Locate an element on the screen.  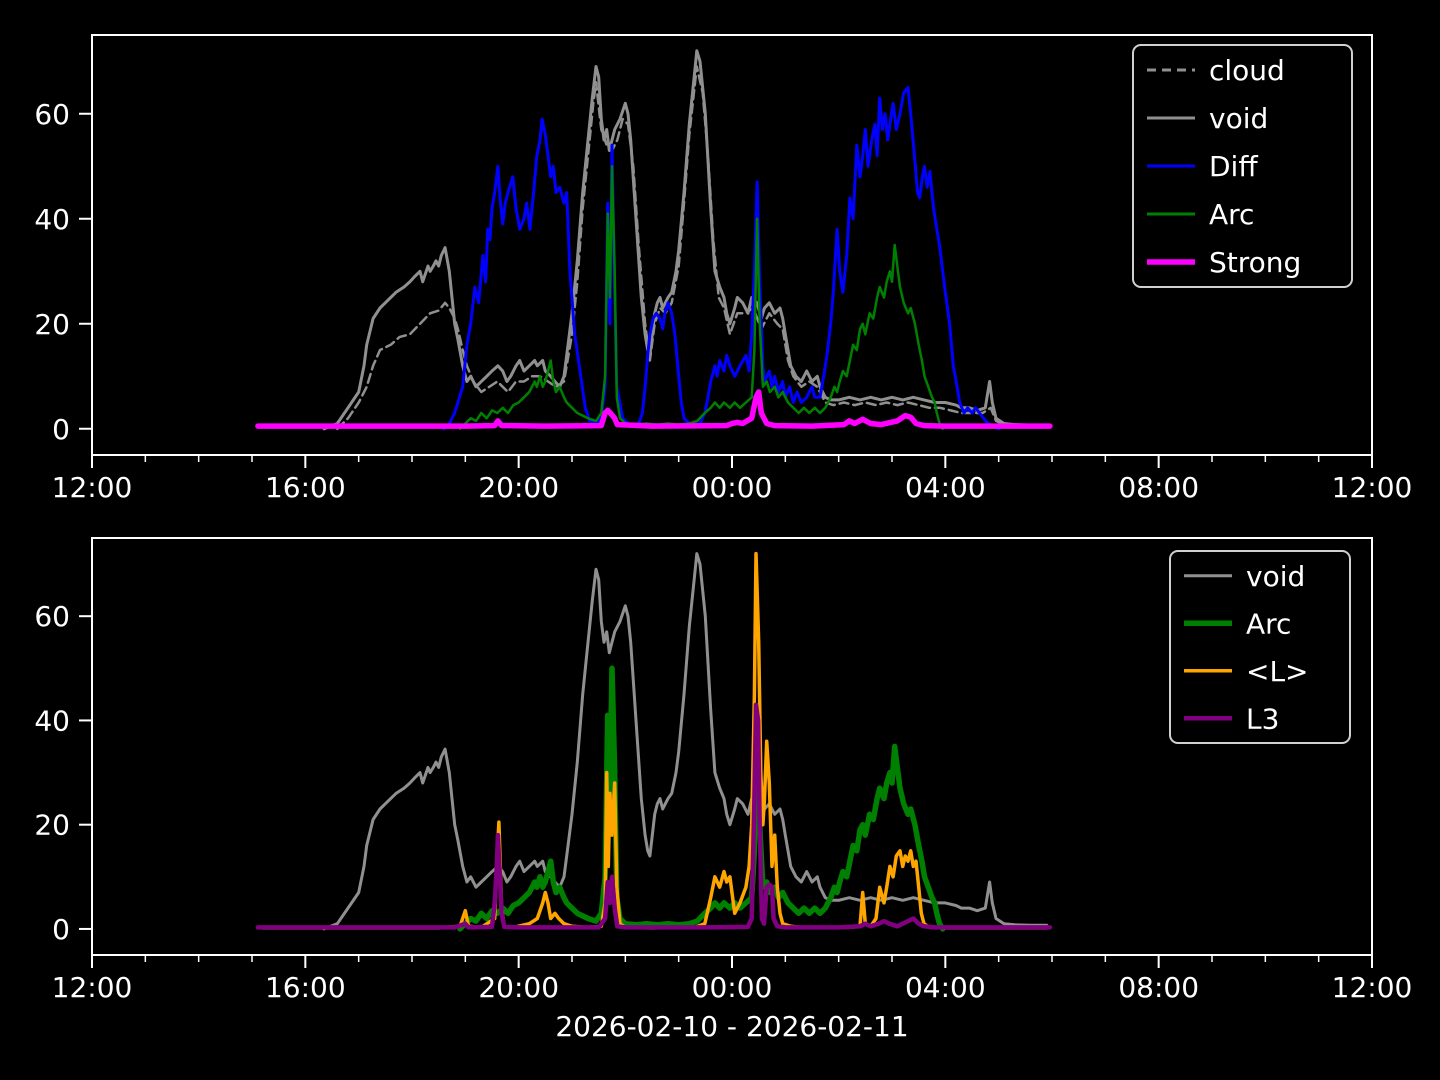
legend-label-l3: L3 is located at coordinates (1262, 718).